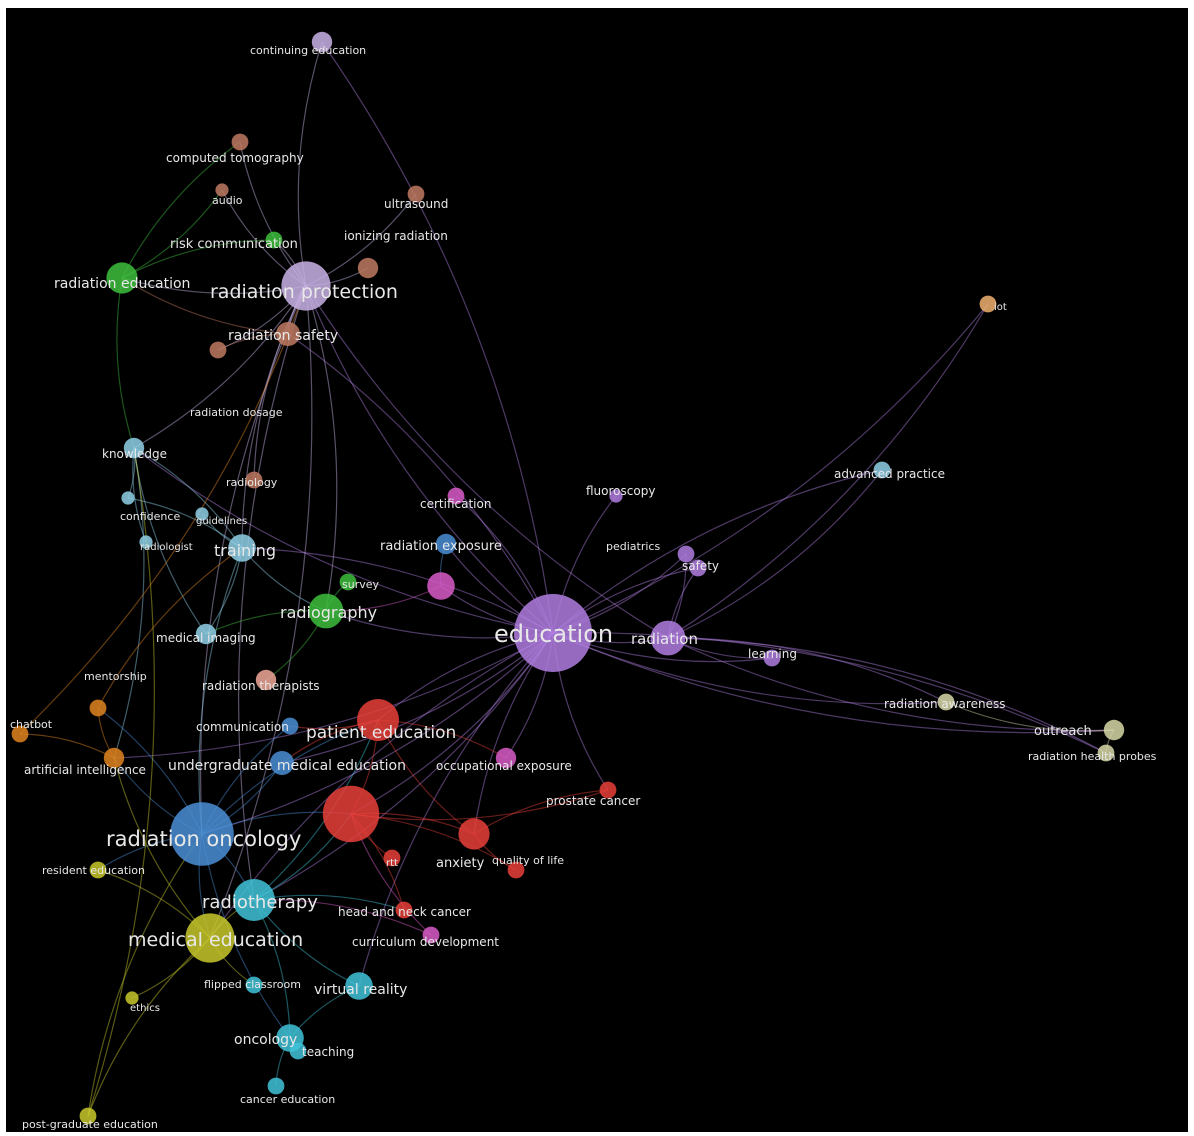  Describe the element at coordinates (455, 504) in the screenshot. I see `label-certification: certification` at that location.